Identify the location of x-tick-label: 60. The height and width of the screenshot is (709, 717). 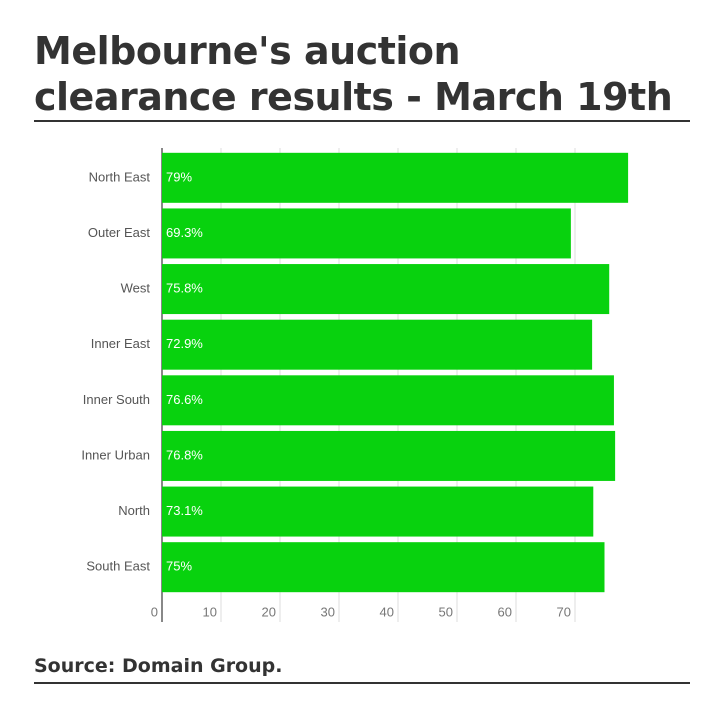
(505, 611).